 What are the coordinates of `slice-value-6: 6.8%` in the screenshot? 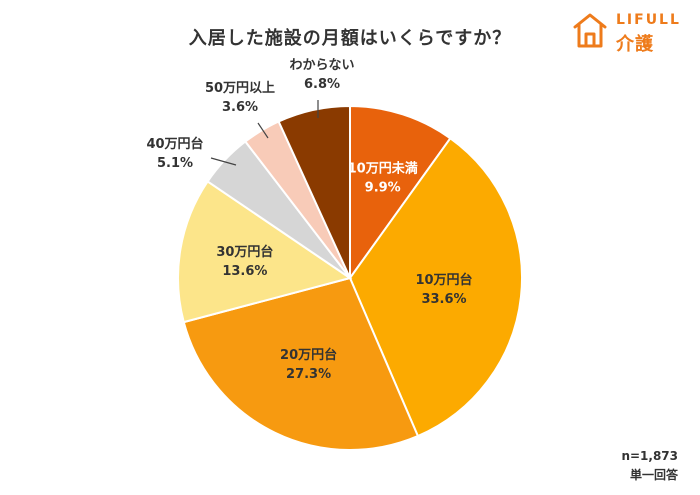 It's located at (322, 84).